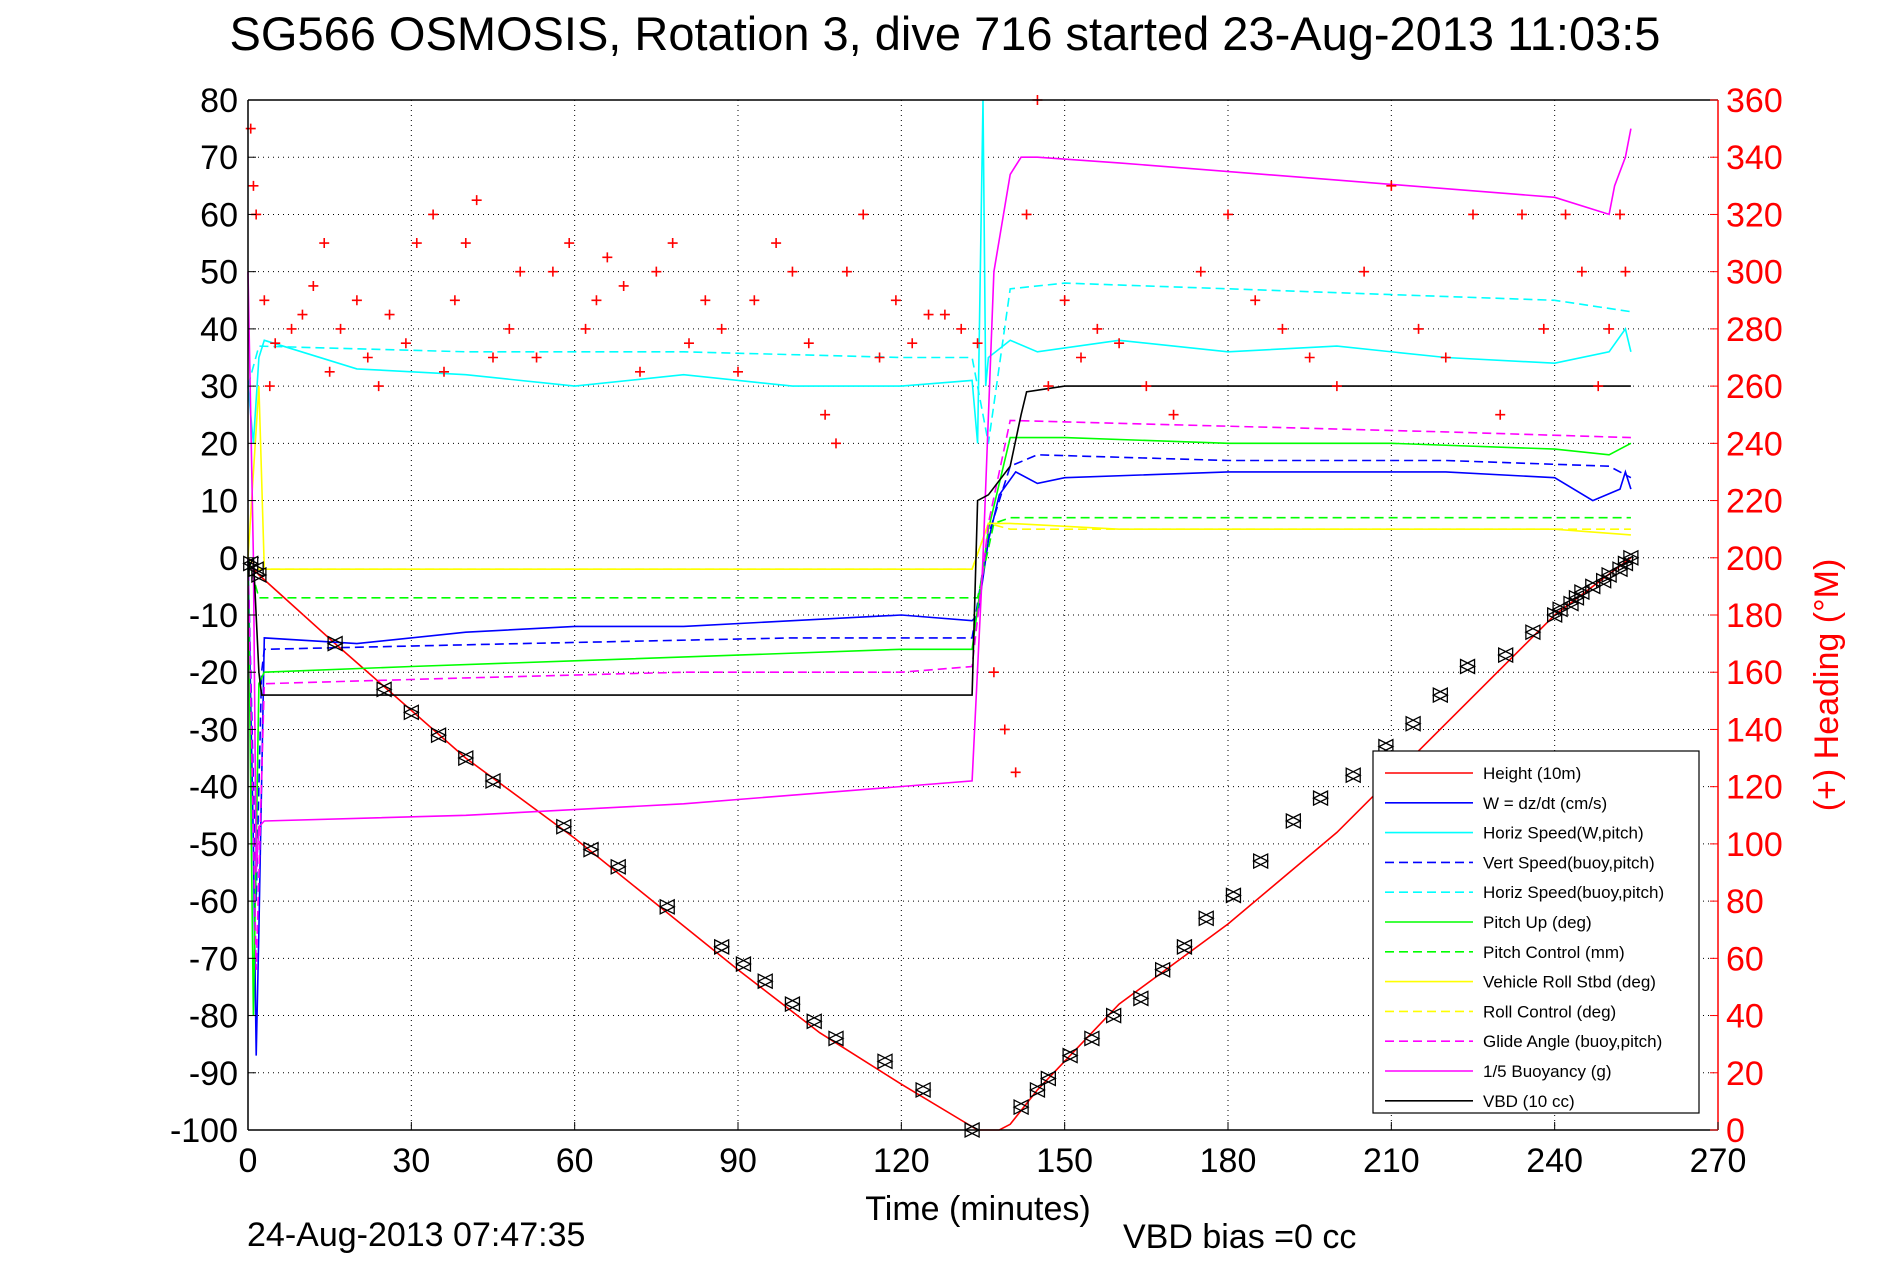 The width and height of the screenshot is (1891, 1262). What do you see at coordinates (939, 363) in the screenshot?
I see `series-line` at bounding box center [939, 363].